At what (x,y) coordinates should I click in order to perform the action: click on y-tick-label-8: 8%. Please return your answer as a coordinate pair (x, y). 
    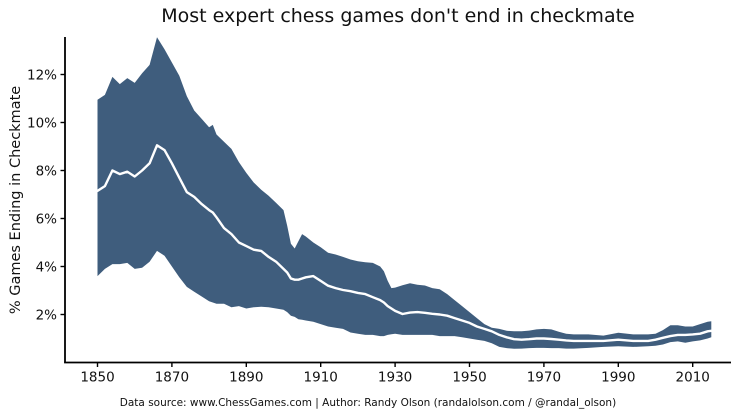
    Looking at the image, I should click on (47, 171).